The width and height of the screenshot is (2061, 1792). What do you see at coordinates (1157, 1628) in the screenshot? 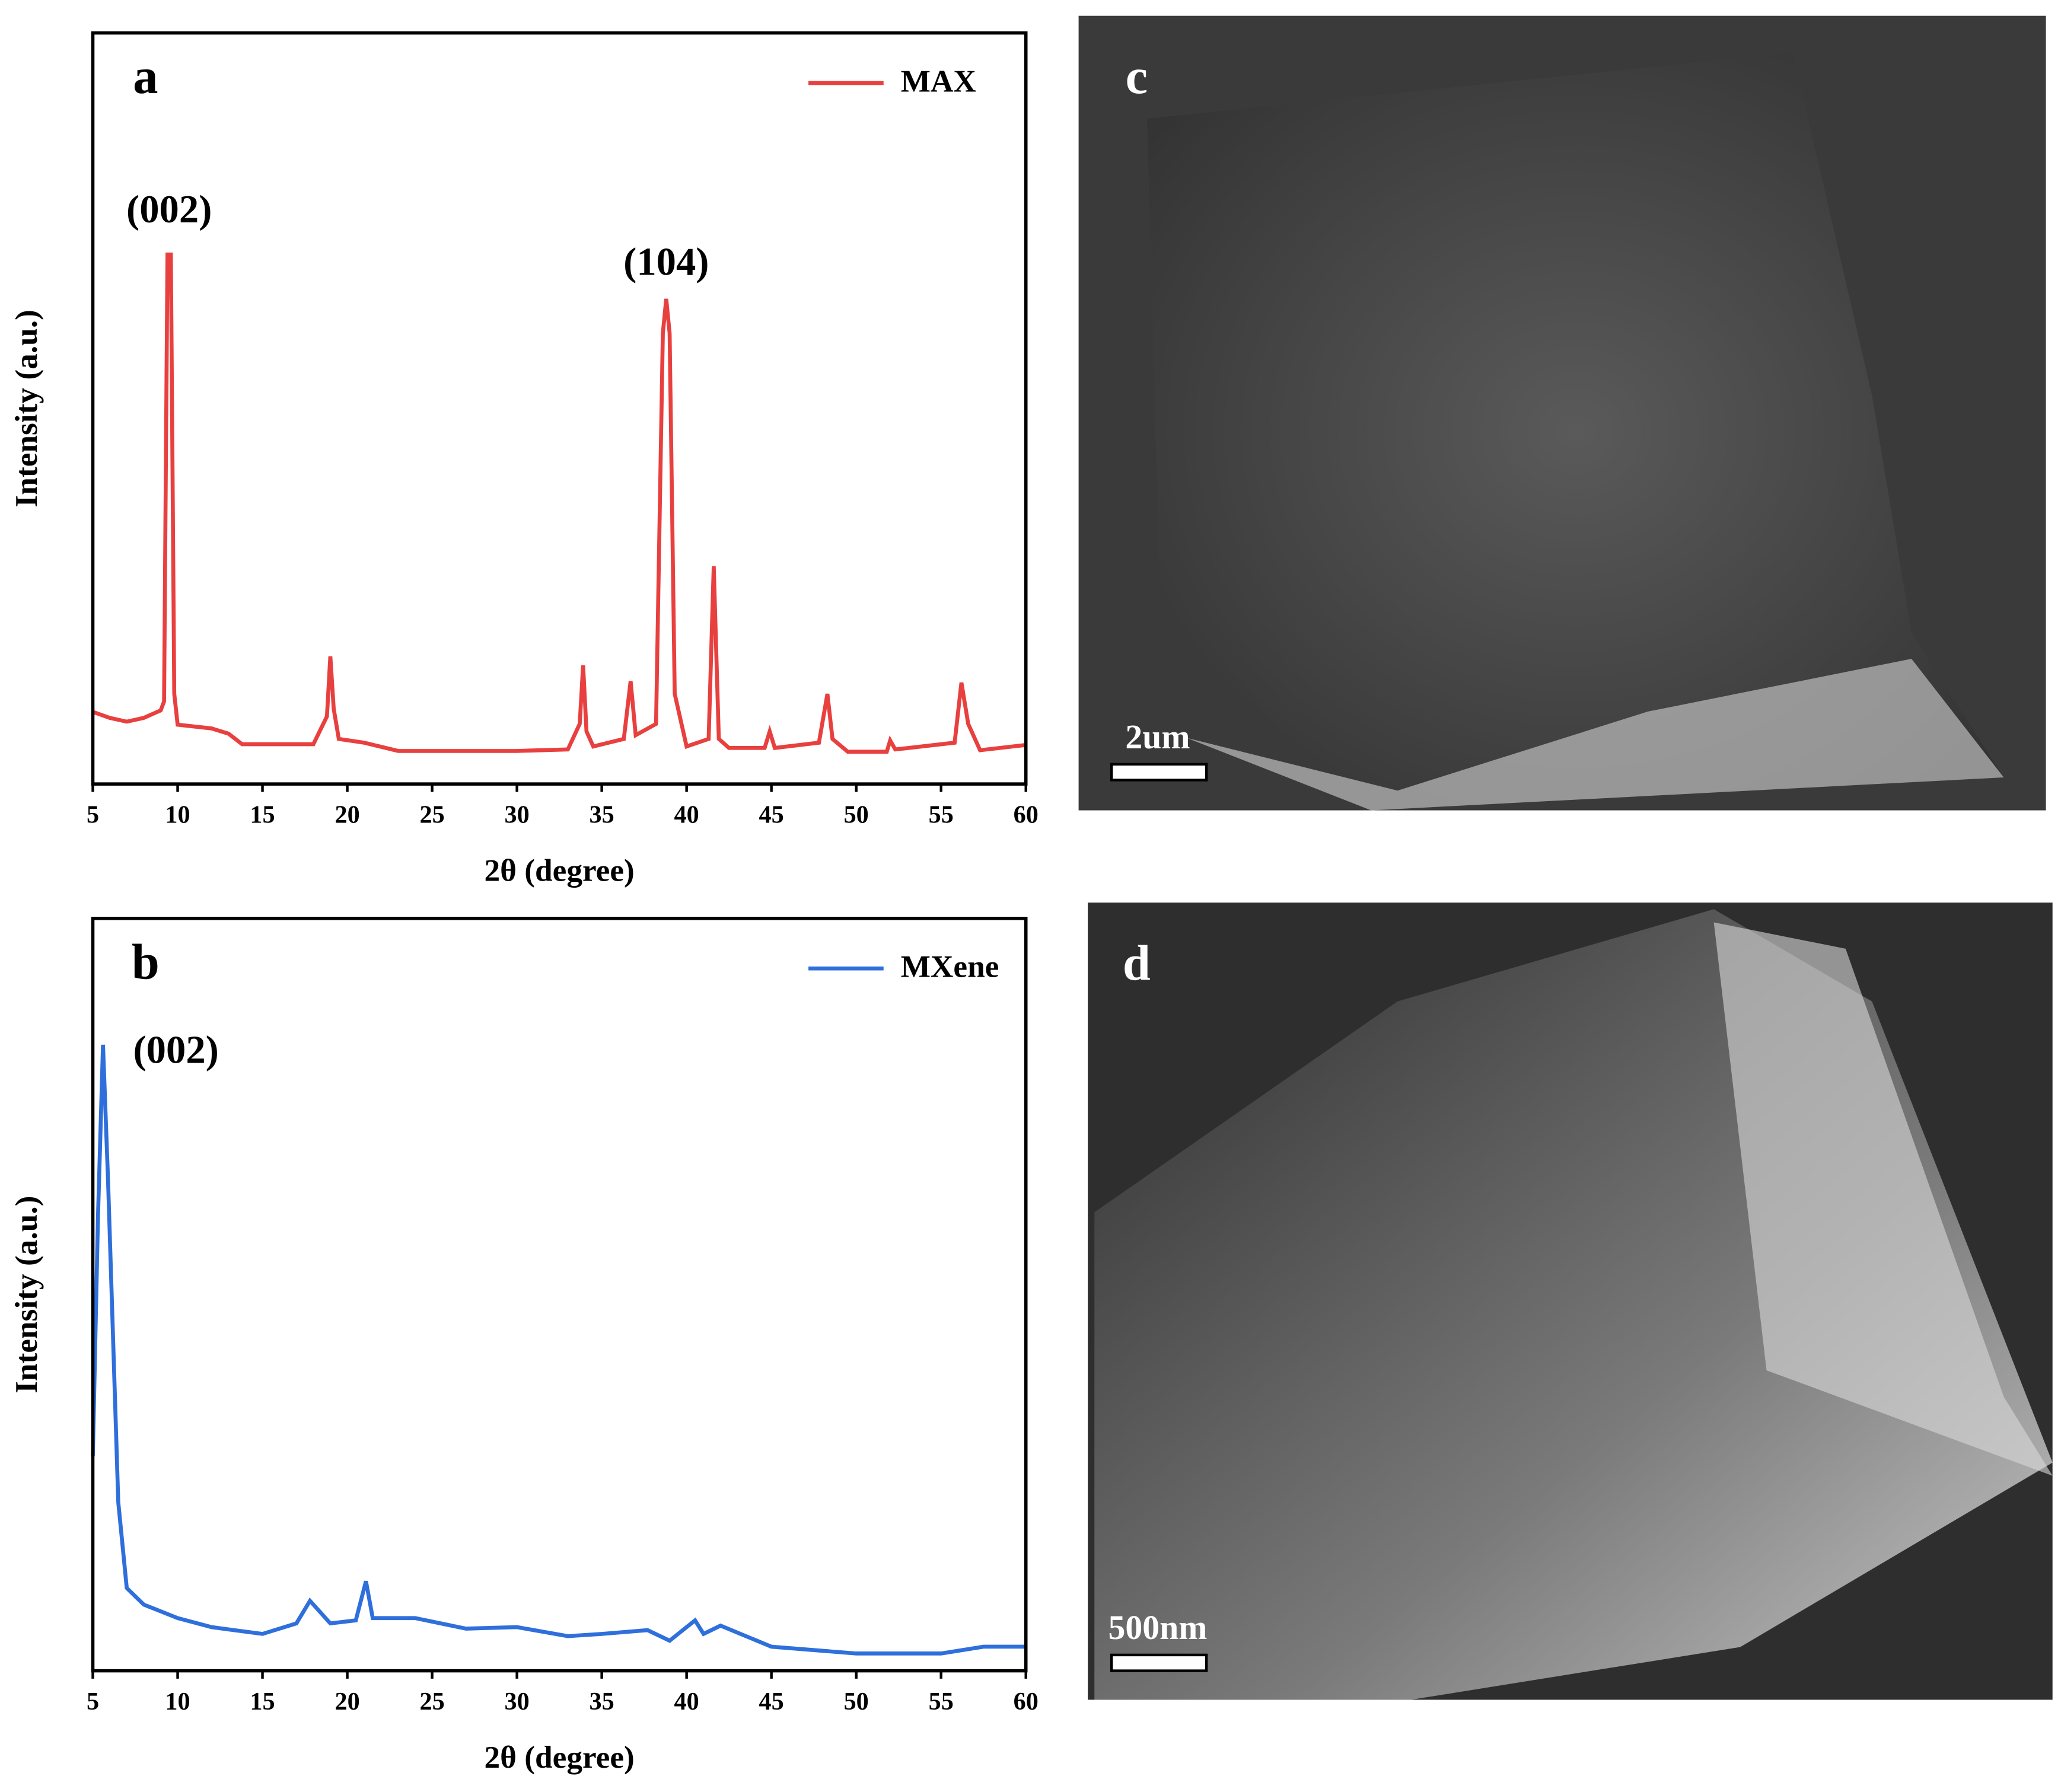
I see `scale-bar-label: 500nm` at bounding box center [1157, 1628].